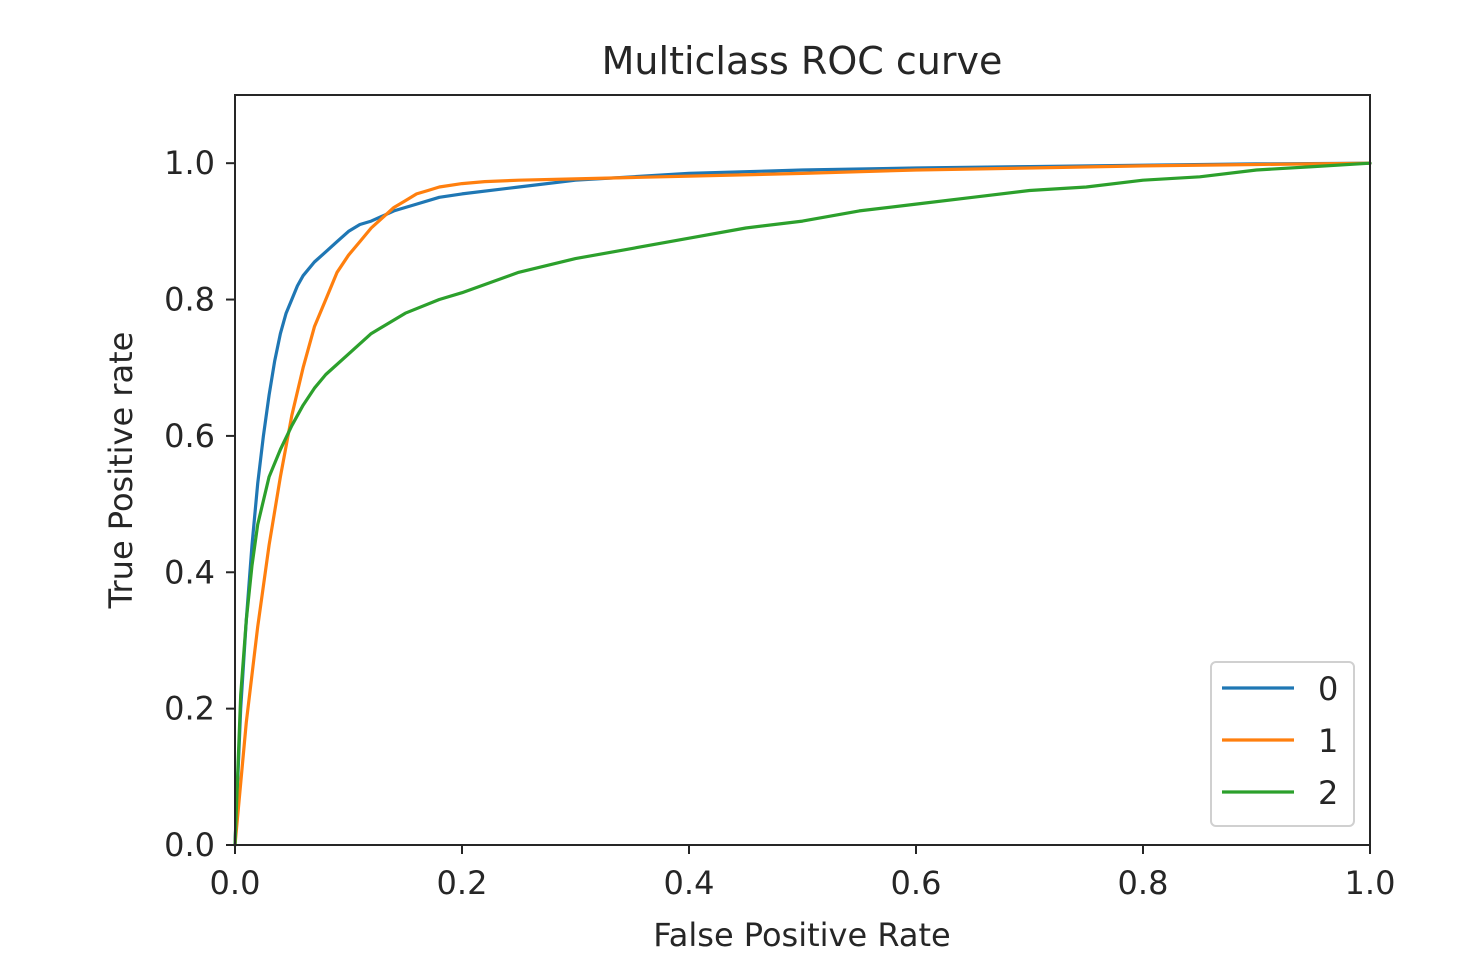  Describe the element at coordinates (1328, 689) in the screenshot. I see `legend-label-0: 0` at that location.